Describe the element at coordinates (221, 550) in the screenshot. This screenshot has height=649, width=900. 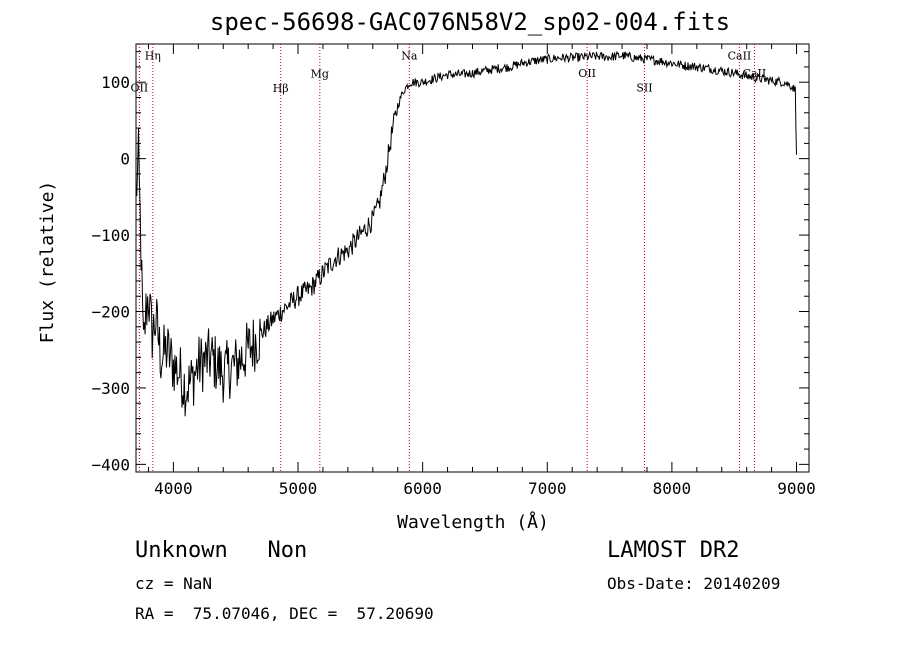
I see `object-class: Unknown Non` at that location.